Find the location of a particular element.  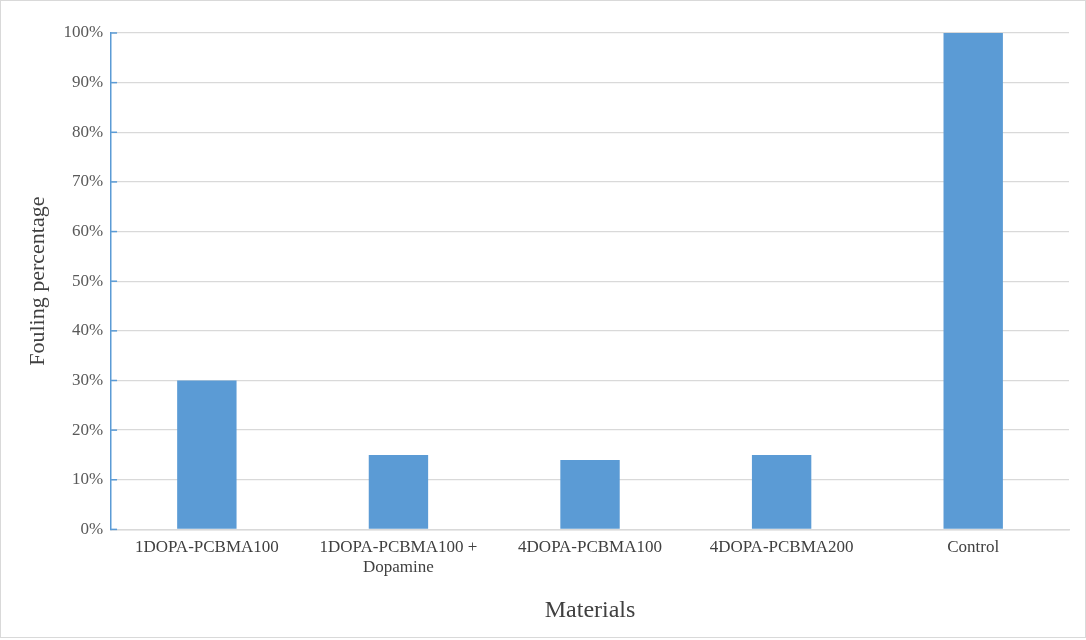

y-tick-label: 30% is located at coordinates (87, 379).